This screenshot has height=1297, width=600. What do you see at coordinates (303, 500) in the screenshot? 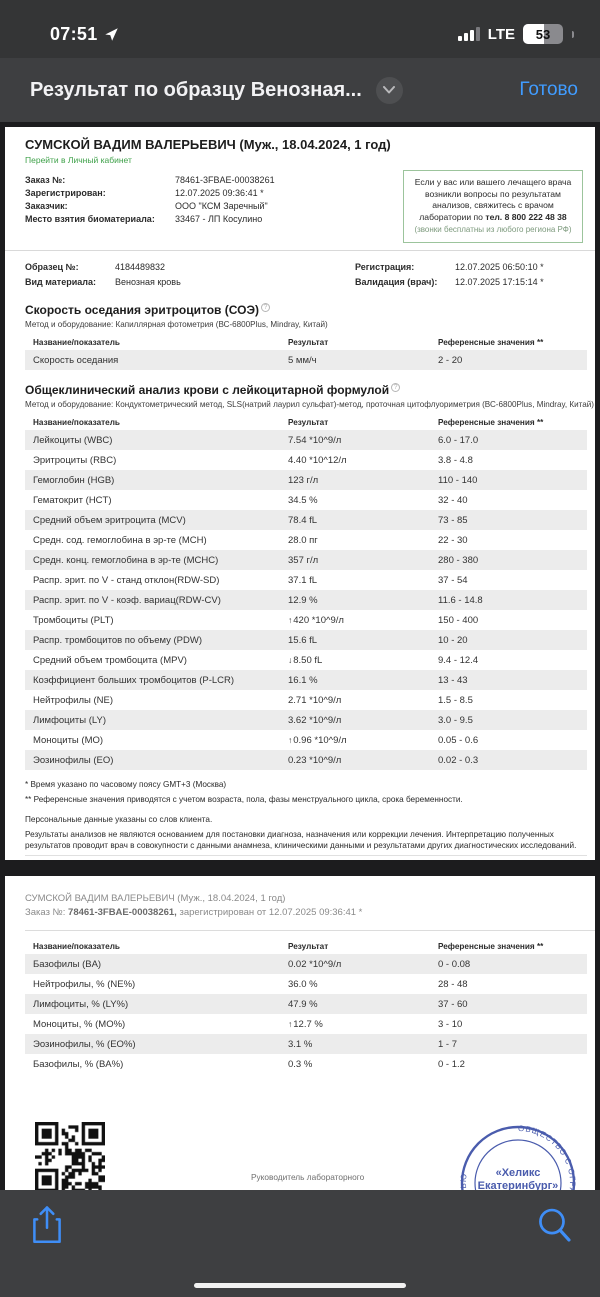
I see `cell-result: 34.5 %` at bounding box center [303, 500].